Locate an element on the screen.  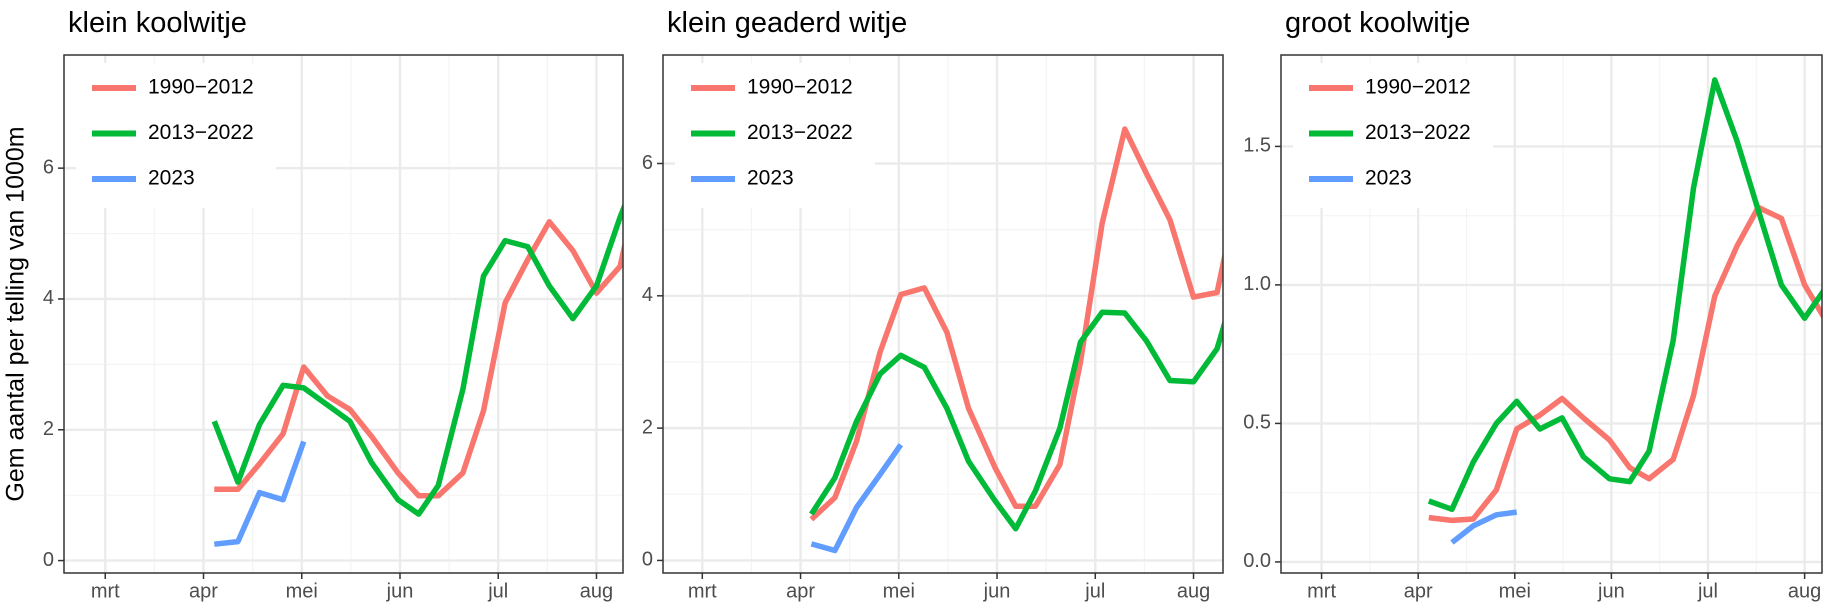
y-axis-label: Gem aantal per telling van 1000m is located at coordinates (16, 313).